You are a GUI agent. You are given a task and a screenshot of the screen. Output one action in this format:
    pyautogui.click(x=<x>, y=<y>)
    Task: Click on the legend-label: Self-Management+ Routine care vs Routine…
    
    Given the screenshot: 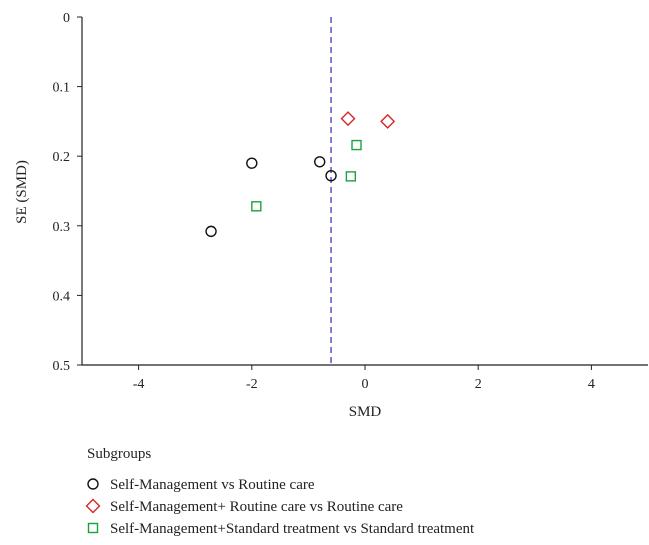 What is the action you would take?
    pyautogui.click(x=256, y=507)
    